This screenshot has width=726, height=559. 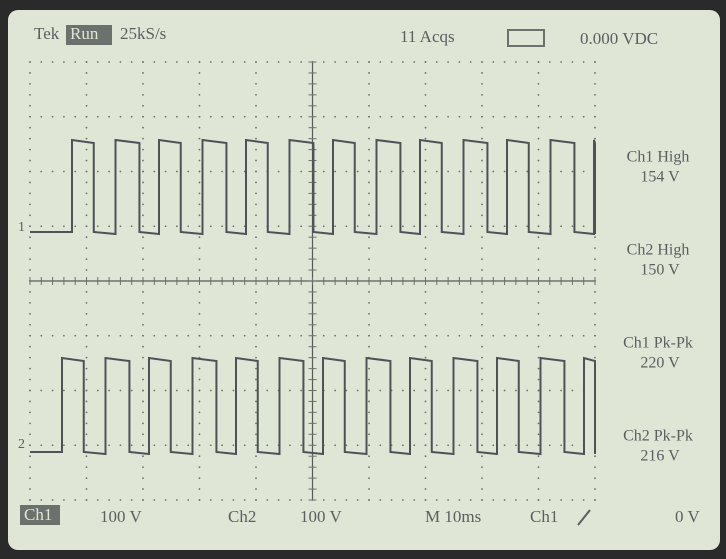 I want to click on trigger-slope, so click(x=584, y=517).